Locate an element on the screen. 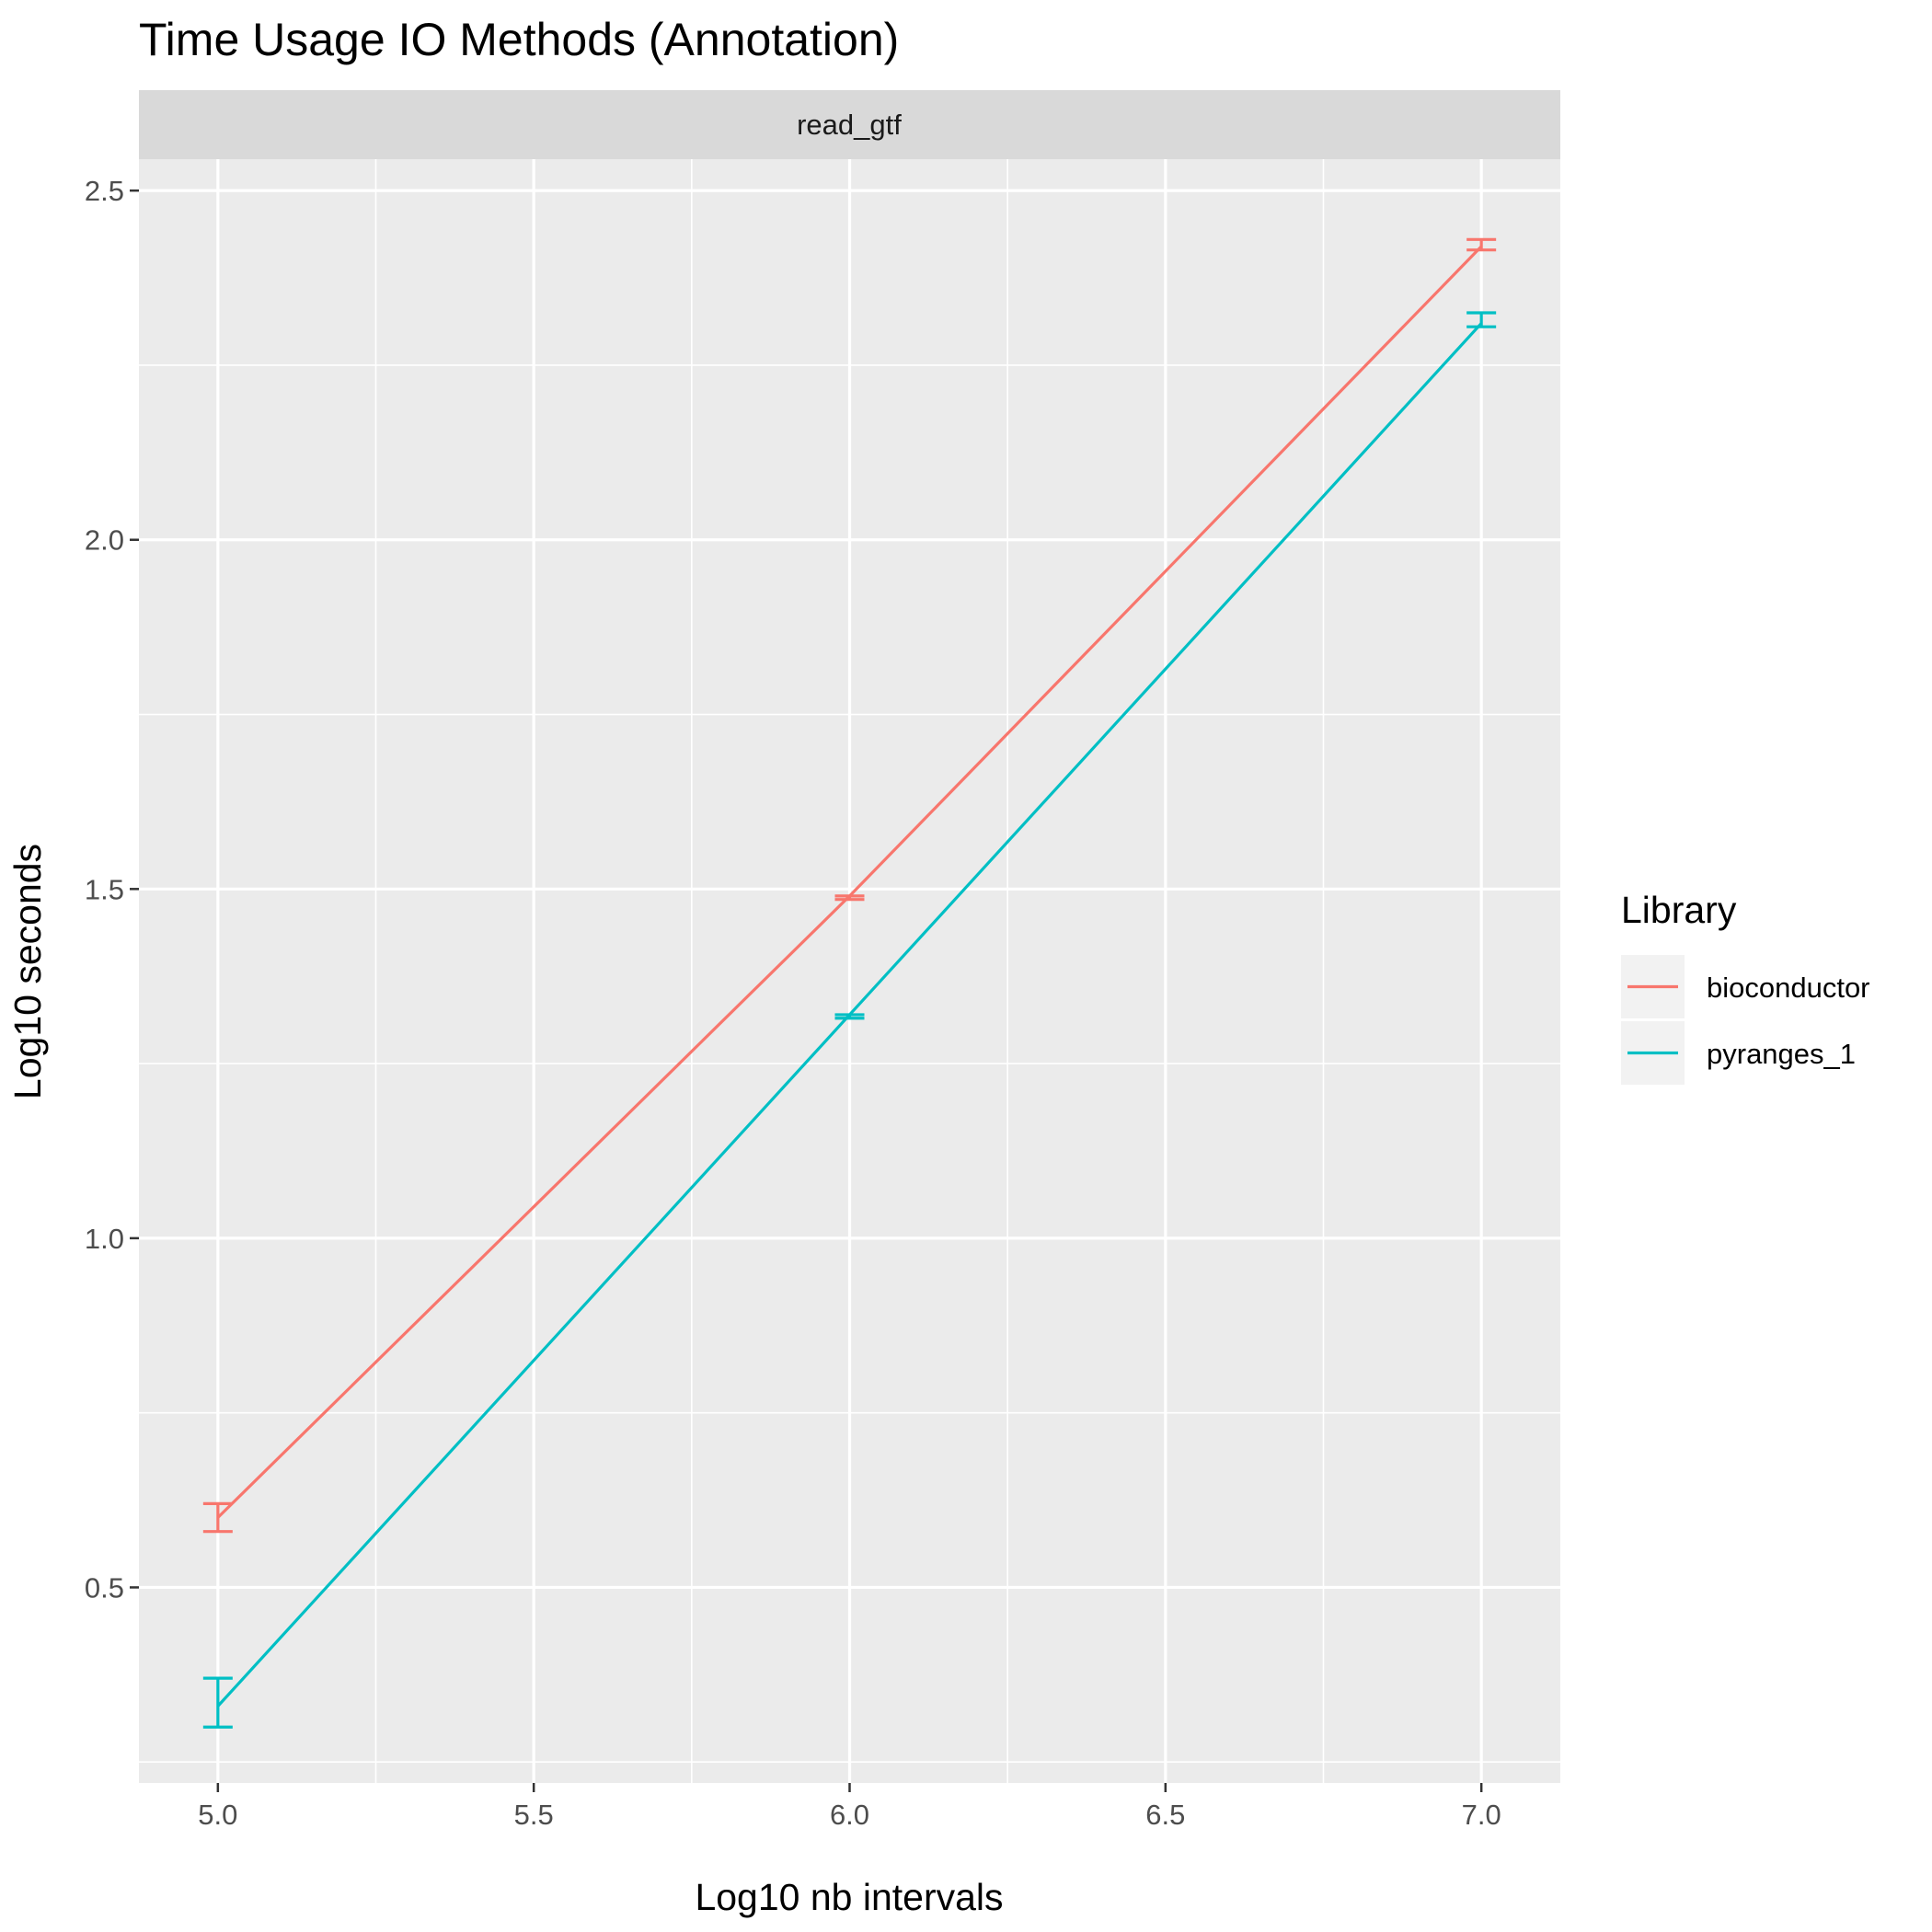 The width and height of the screenshot is (1932, 1932). facet-strip is located at coordinates (849, 124).